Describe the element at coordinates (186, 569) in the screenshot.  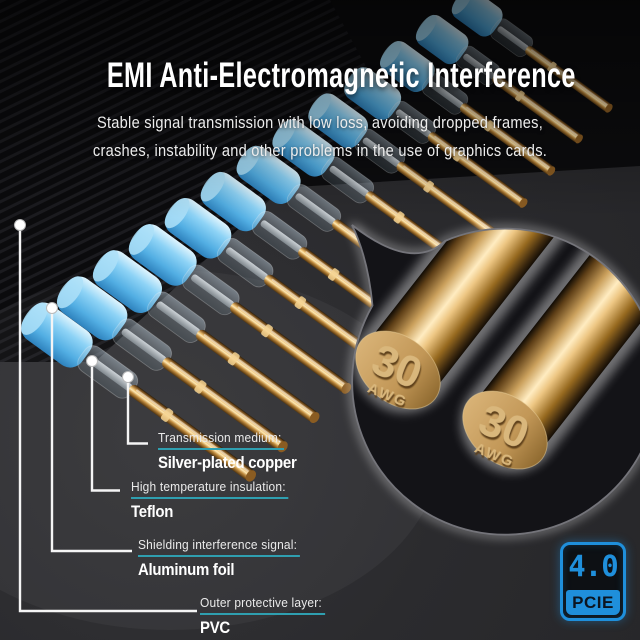
I see `callout-value: Aluminum foil` at that location.